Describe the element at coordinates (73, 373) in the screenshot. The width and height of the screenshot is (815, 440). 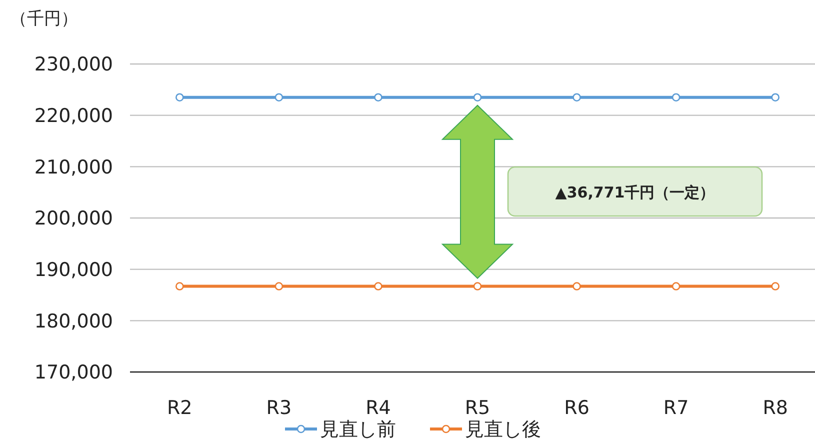
I see `y-tick-label: 170,000` at that location.